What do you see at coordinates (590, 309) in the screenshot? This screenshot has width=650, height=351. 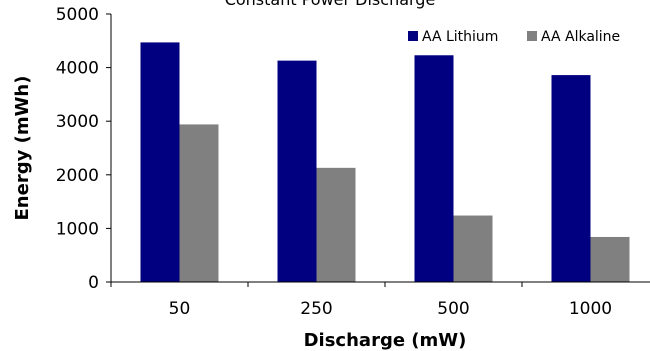 I see `x-tick-label: 1000` at bounding box center [590, 309].